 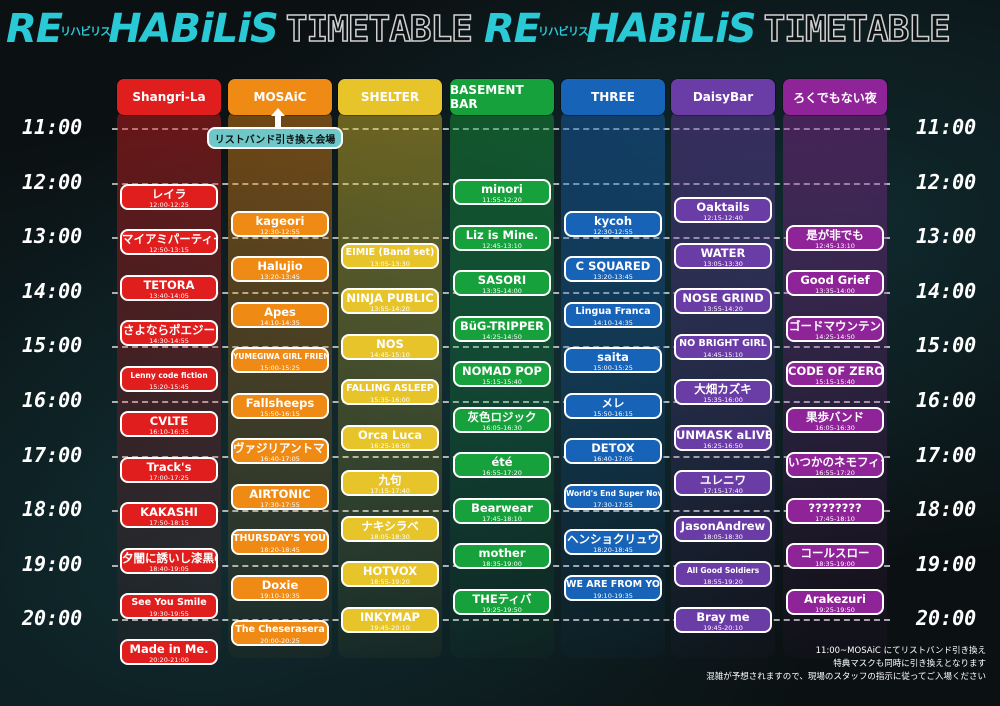 I want to click on act-slot: HOTVOX 18:55-19:20, so click(x=390, y=574).